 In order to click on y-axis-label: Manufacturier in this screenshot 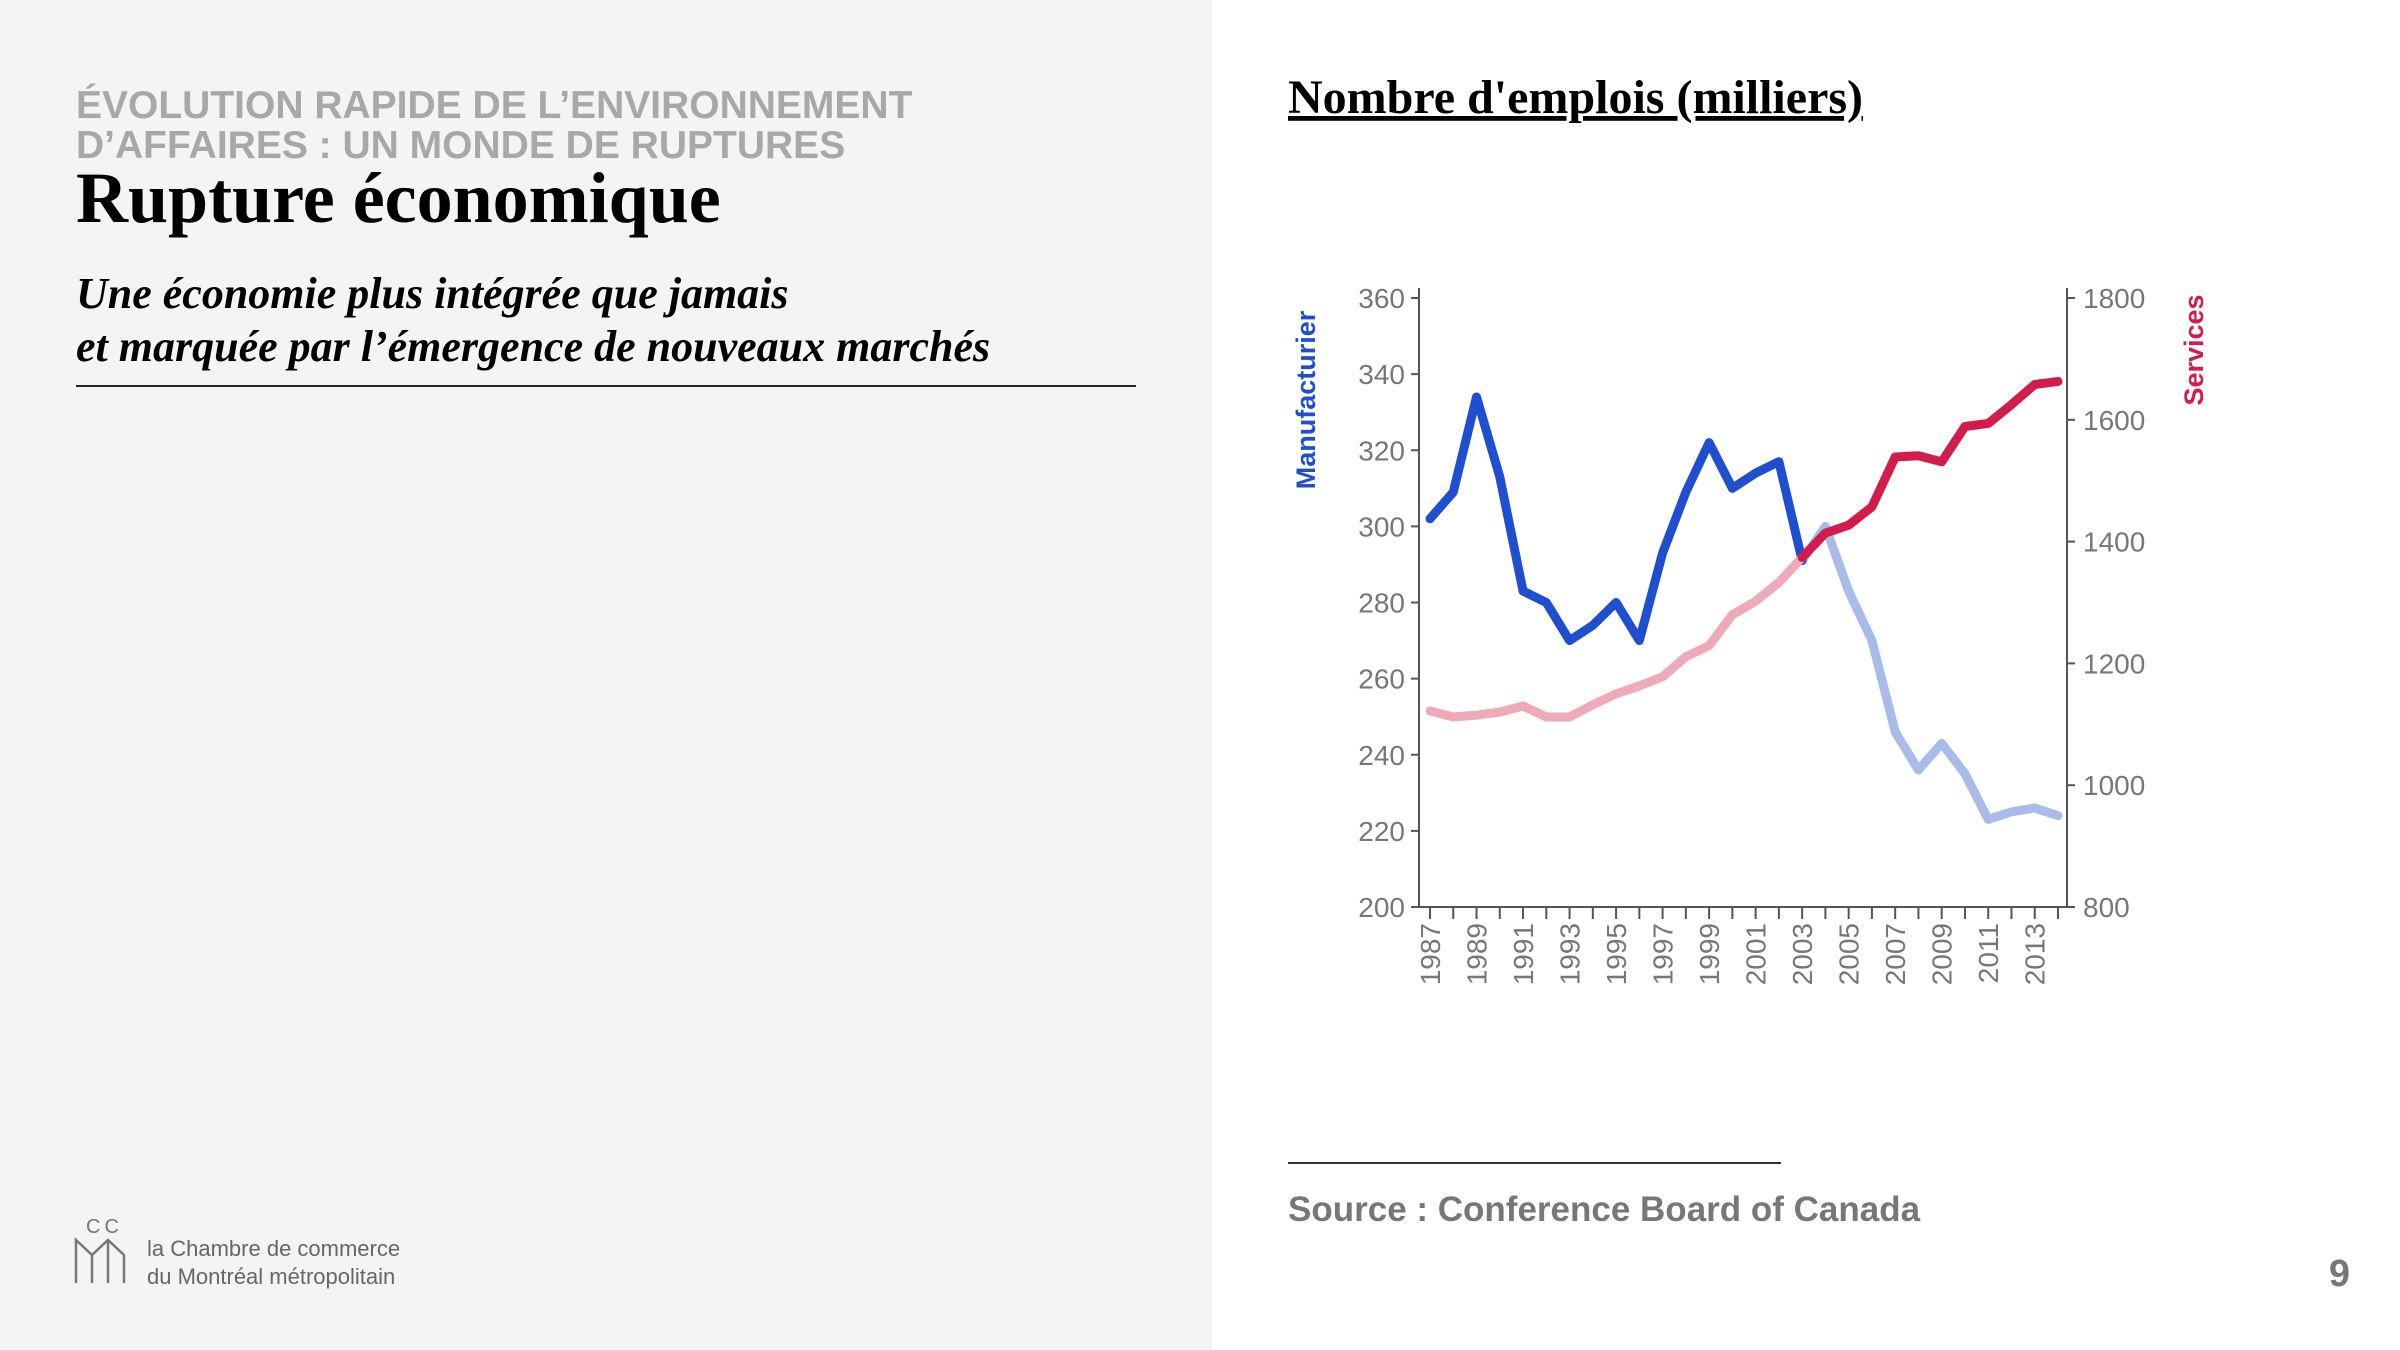, I will do `click(1306, 399)`.